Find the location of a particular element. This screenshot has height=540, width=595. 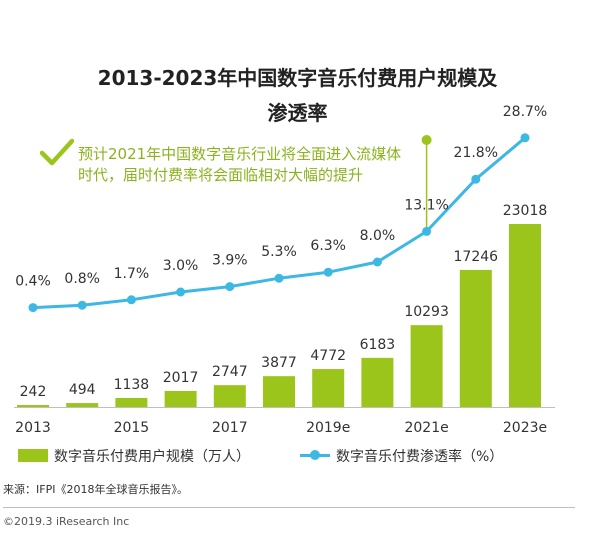

line-label: 28.7% is located at coordinates (525, 112).